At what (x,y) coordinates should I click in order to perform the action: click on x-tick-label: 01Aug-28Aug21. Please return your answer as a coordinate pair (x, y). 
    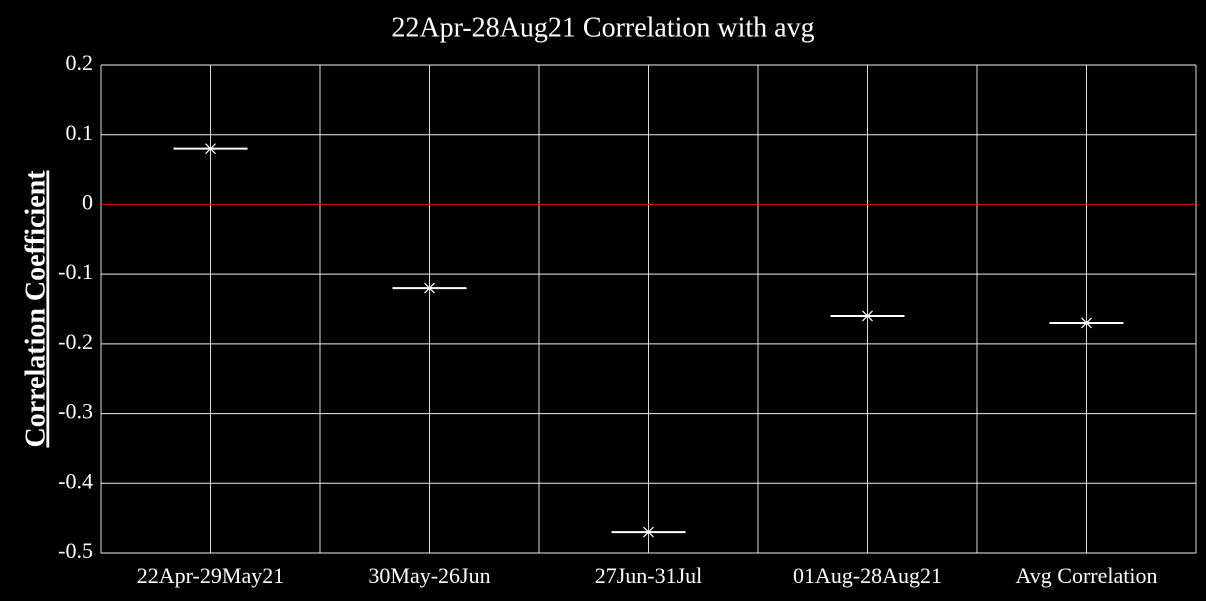
    Looking at the image, I should click on (867, 575).